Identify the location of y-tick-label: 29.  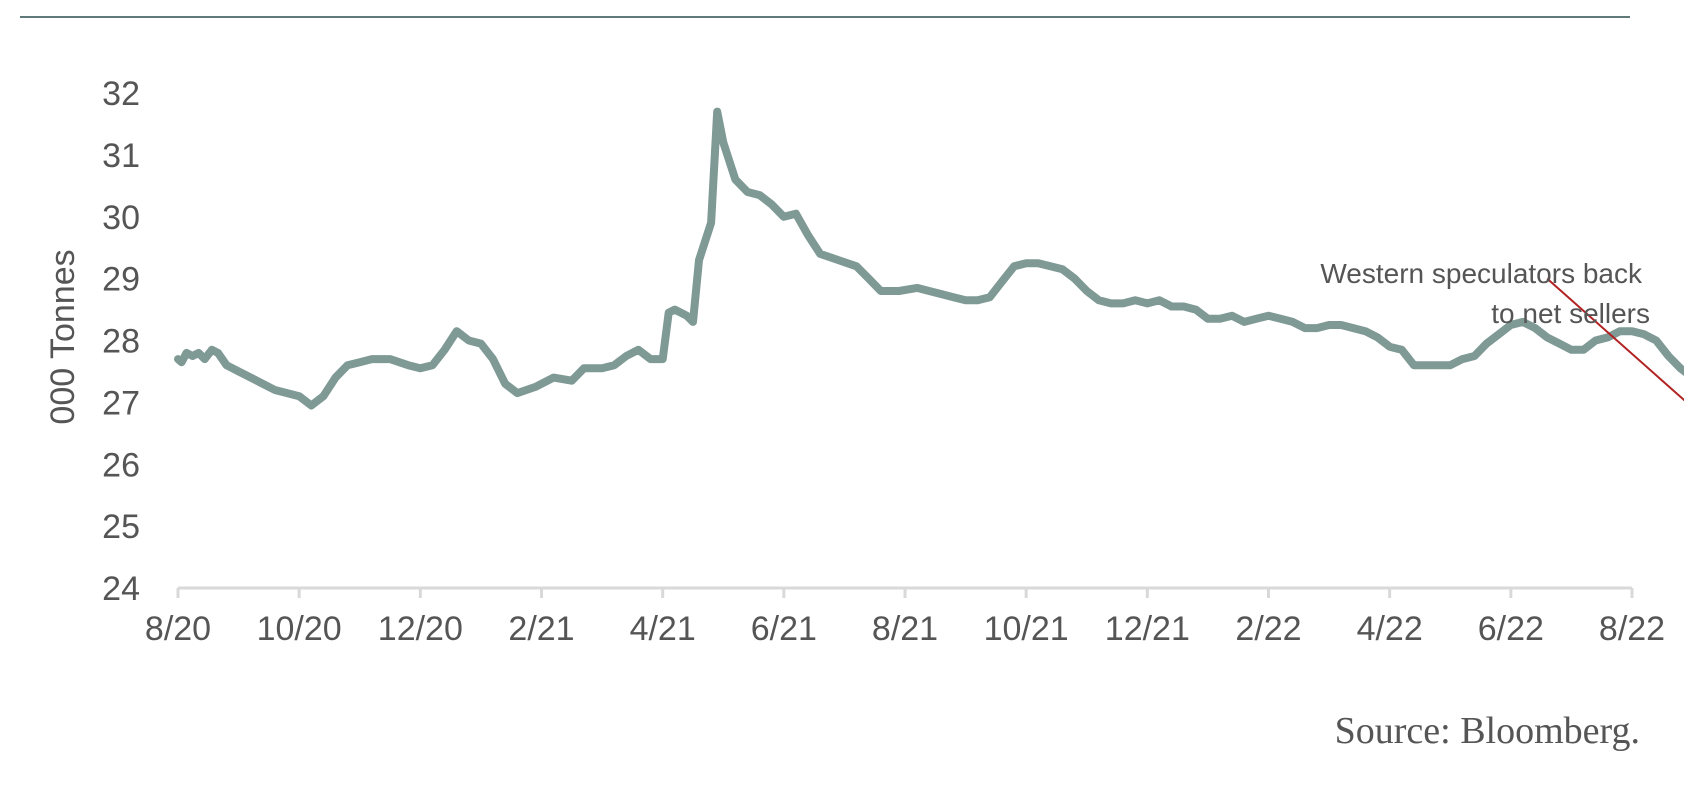
(121, 280).